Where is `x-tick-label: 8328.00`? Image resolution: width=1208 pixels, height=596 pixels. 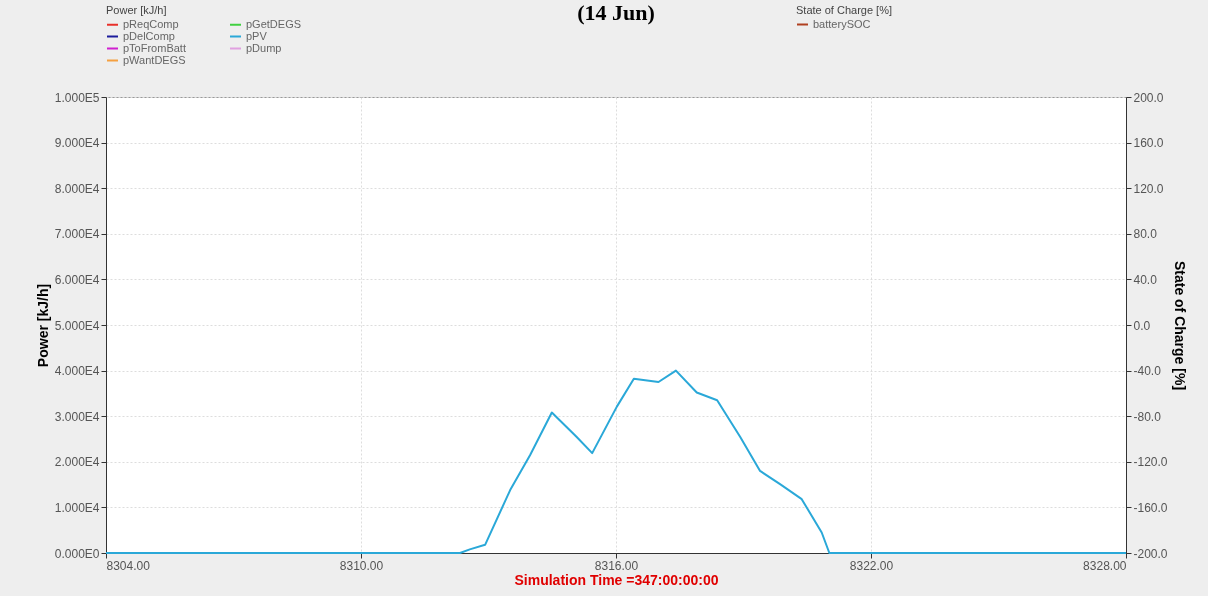 x-tick-label: 8328.00 is located at coordinates (1105, 565).